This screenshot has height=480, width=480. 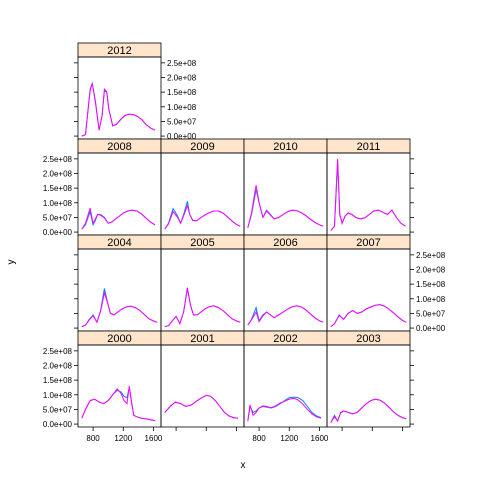 I want to click on x-axis-title: x, so click(x=243, y=465).